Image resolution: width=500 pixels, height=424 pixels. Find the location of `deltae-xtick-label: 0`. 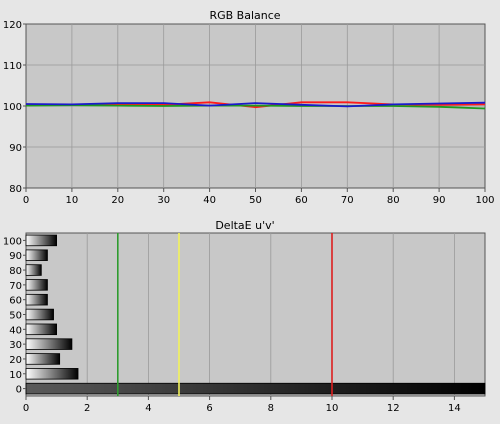

deltae-xtick-label: 0 is located at coordinates (26, 408).